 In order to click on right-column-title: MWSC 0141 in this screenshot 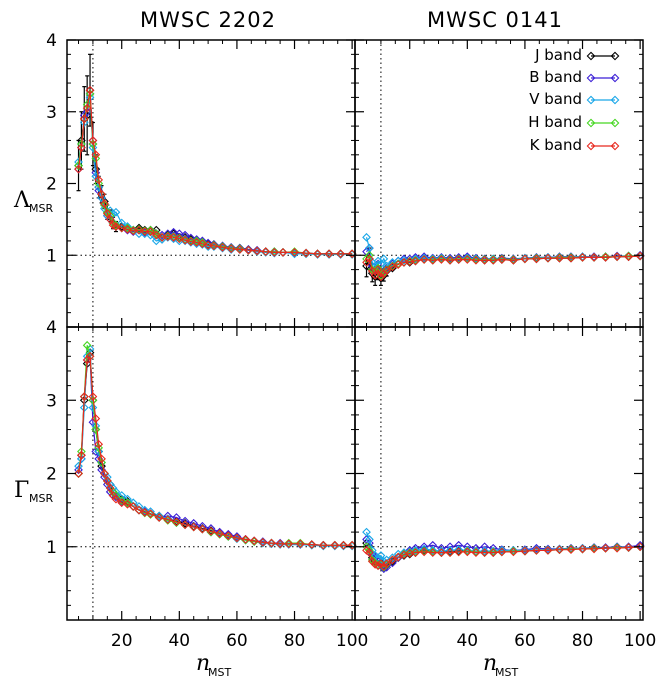, I will do `click(495, 20)`.